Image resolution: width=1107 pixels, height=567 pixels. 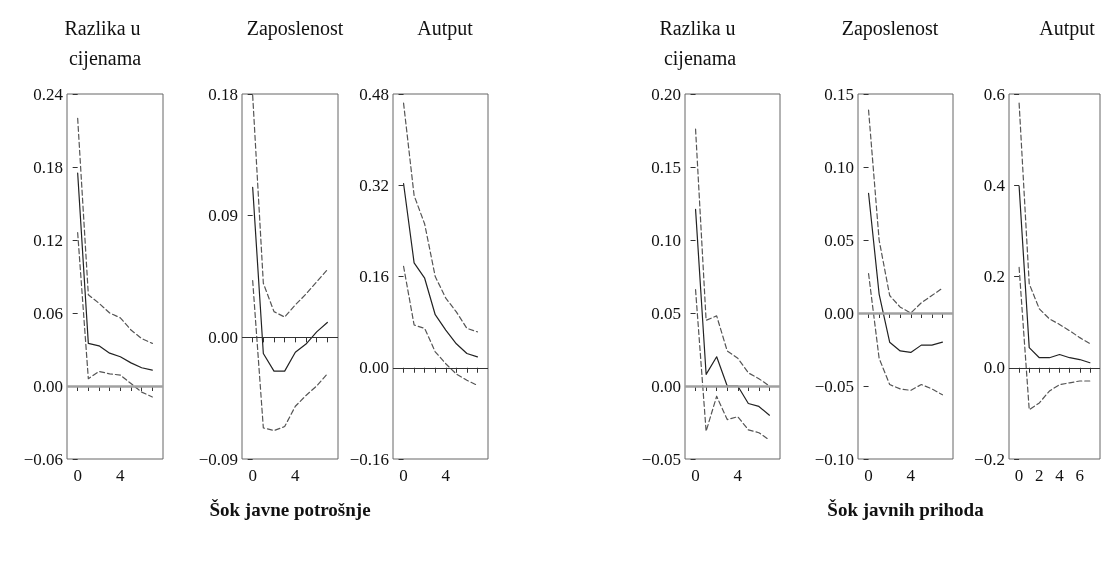 What do you see at coordinates (1039, 475) in the screenshot?
I see `x-tick-label: 2` at bounding box center [1039, 475].